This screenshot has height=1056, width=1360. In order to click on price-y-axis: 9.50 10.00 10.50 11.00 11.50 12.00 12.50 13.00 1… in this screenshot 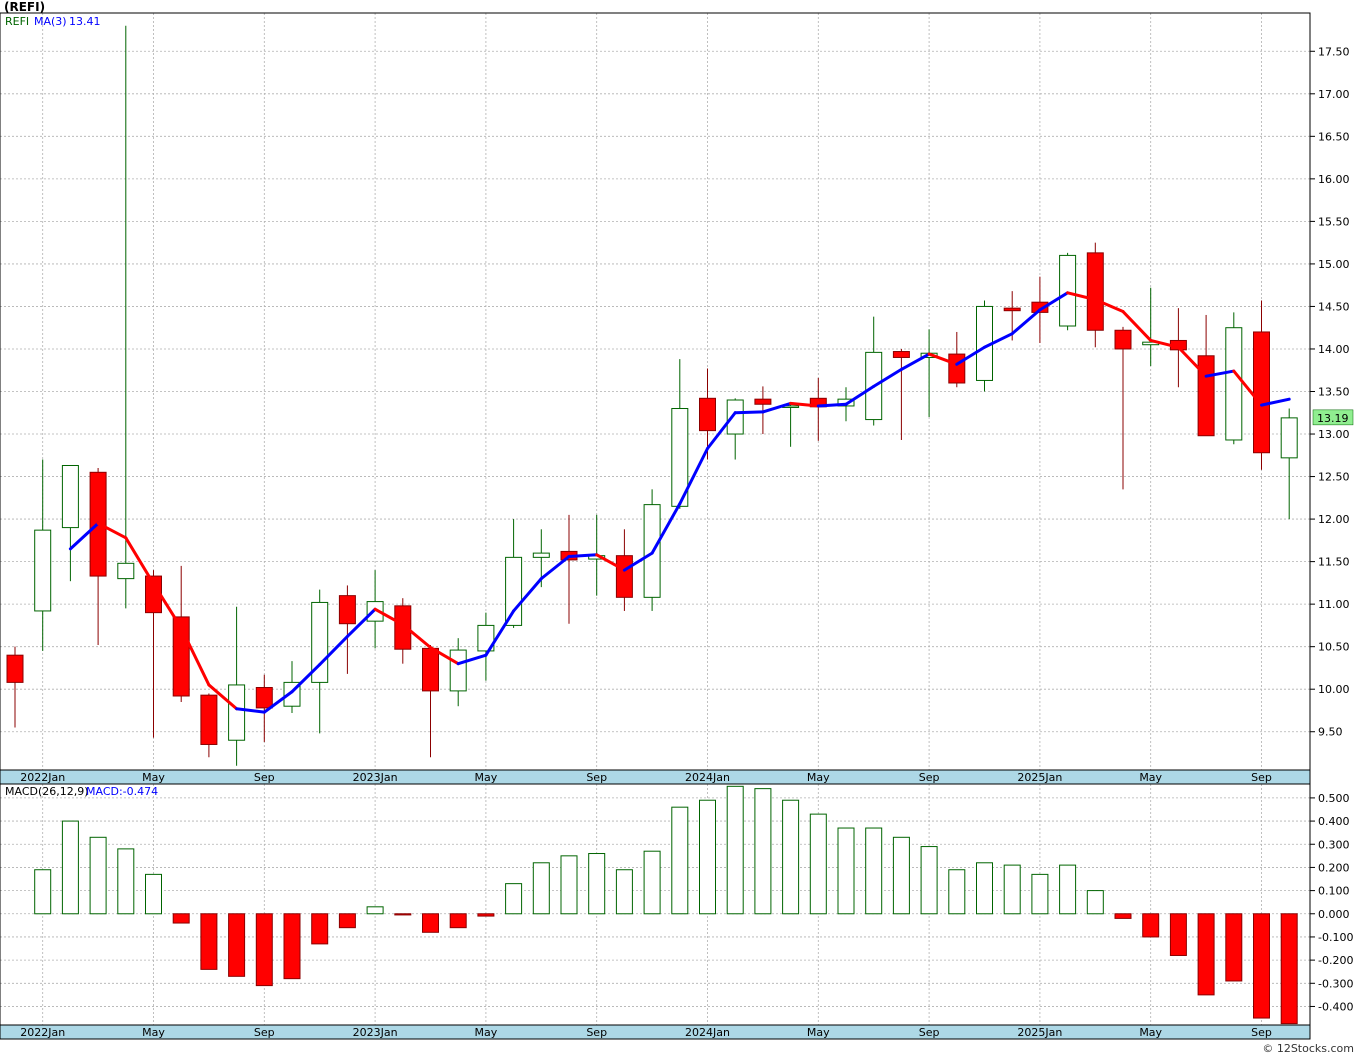, I will do `click(1330, 392)`.